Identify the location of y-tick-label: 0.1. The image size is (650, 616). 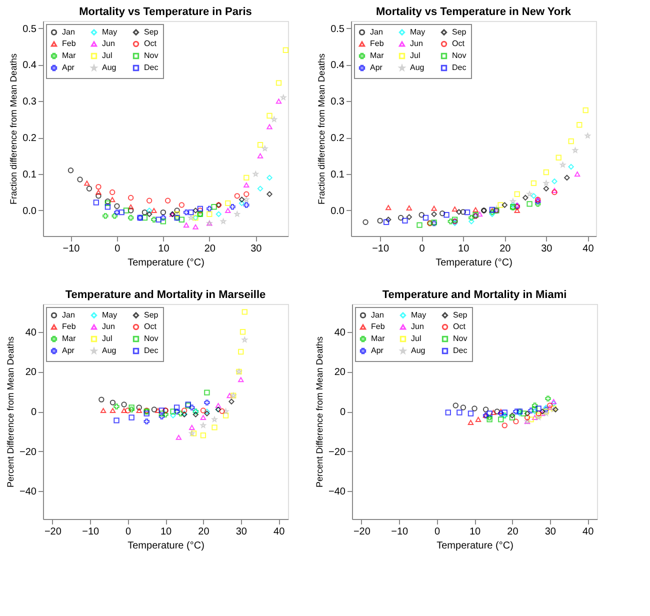
(29, 175).